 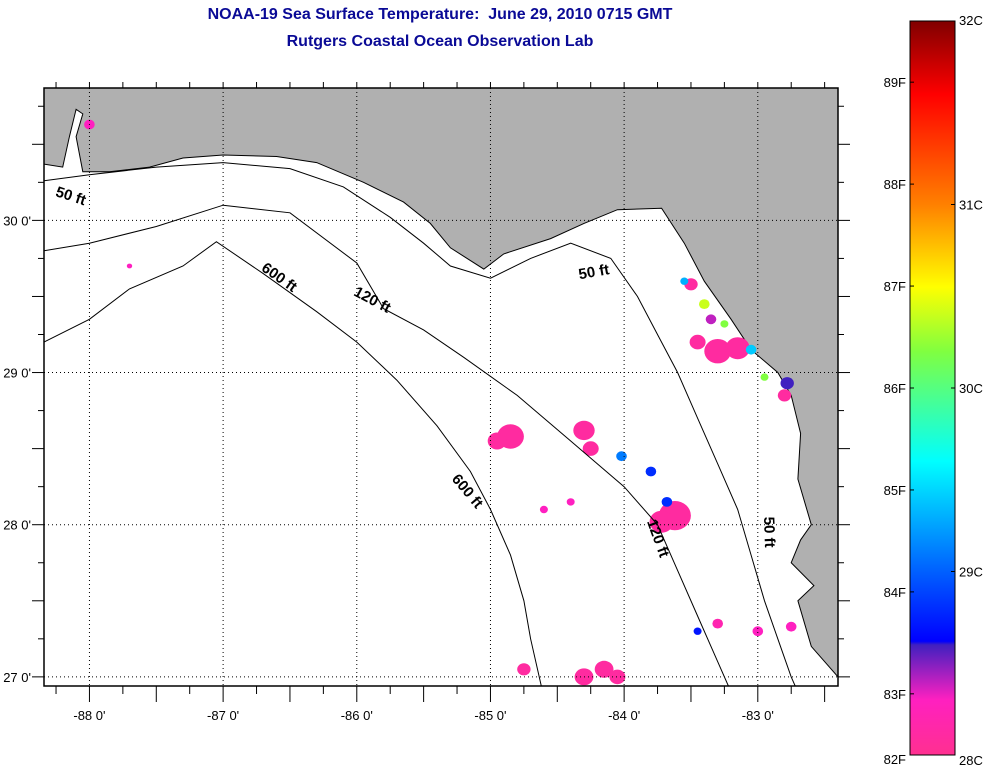 What do you see at coordinates (357, 715) in the screenshot?
I see `x-tick-label: -86 0'` at bounding box center [357, 715].